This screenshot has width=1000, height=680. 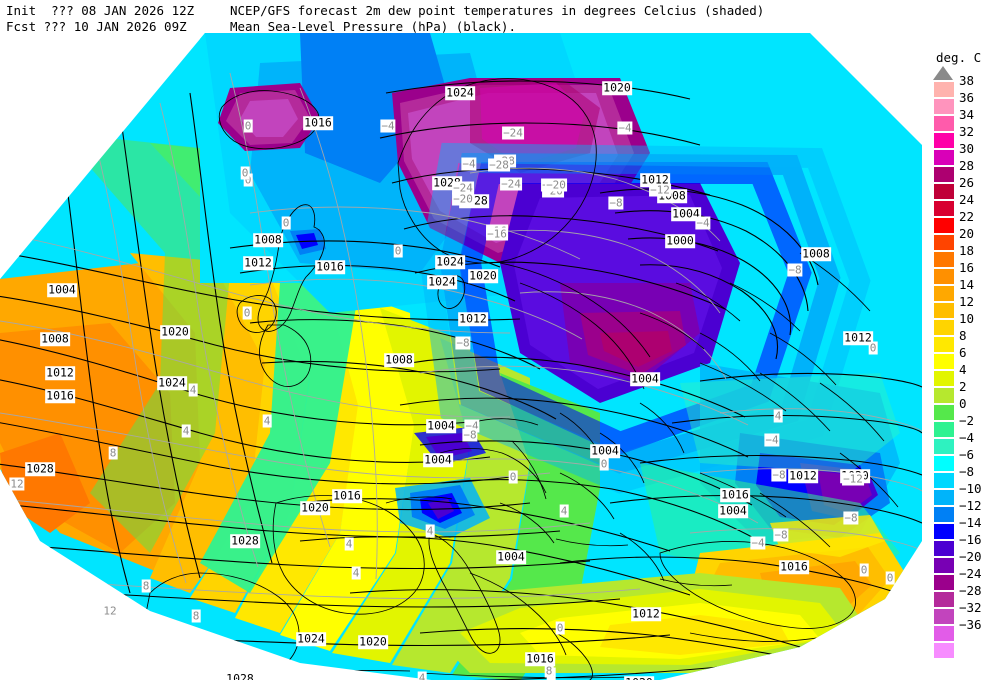 I want to click on legend-tick-label: 0, so click(x=963, y=403).